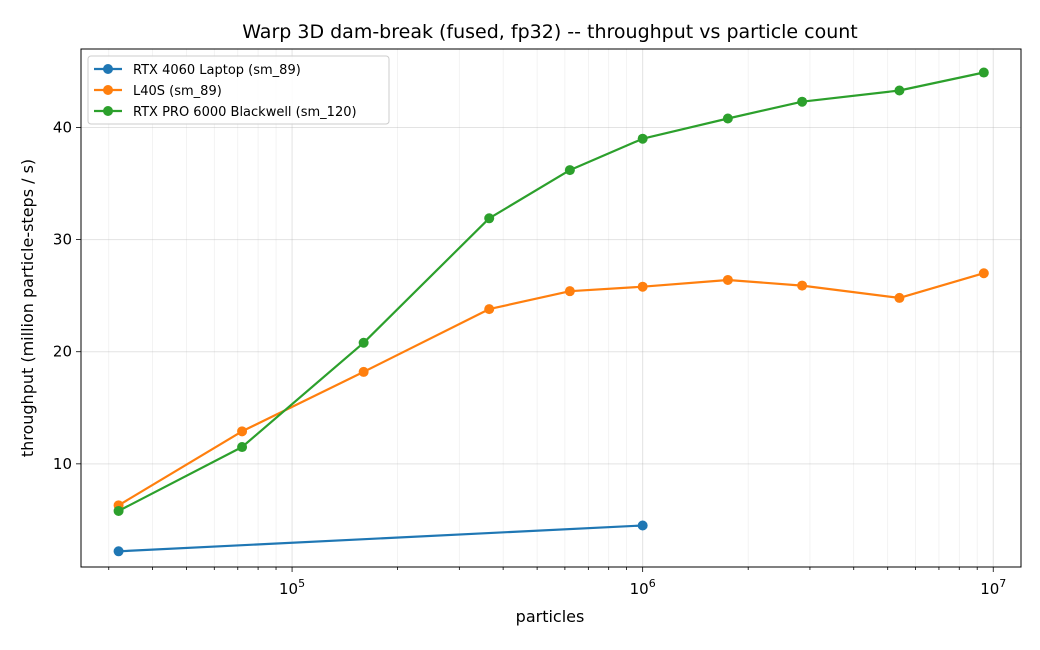 The width and height of the screenshot is (1040, 650). What do you see at coordinates (380, 538) in the screenshot?
I see `series-line` at bounding box center [380, 538].